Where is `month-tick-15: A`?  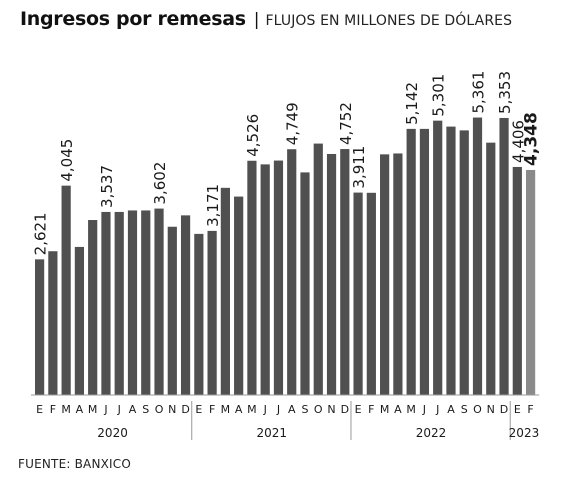 month-tick-15: A is located at coordinates (239, 409).